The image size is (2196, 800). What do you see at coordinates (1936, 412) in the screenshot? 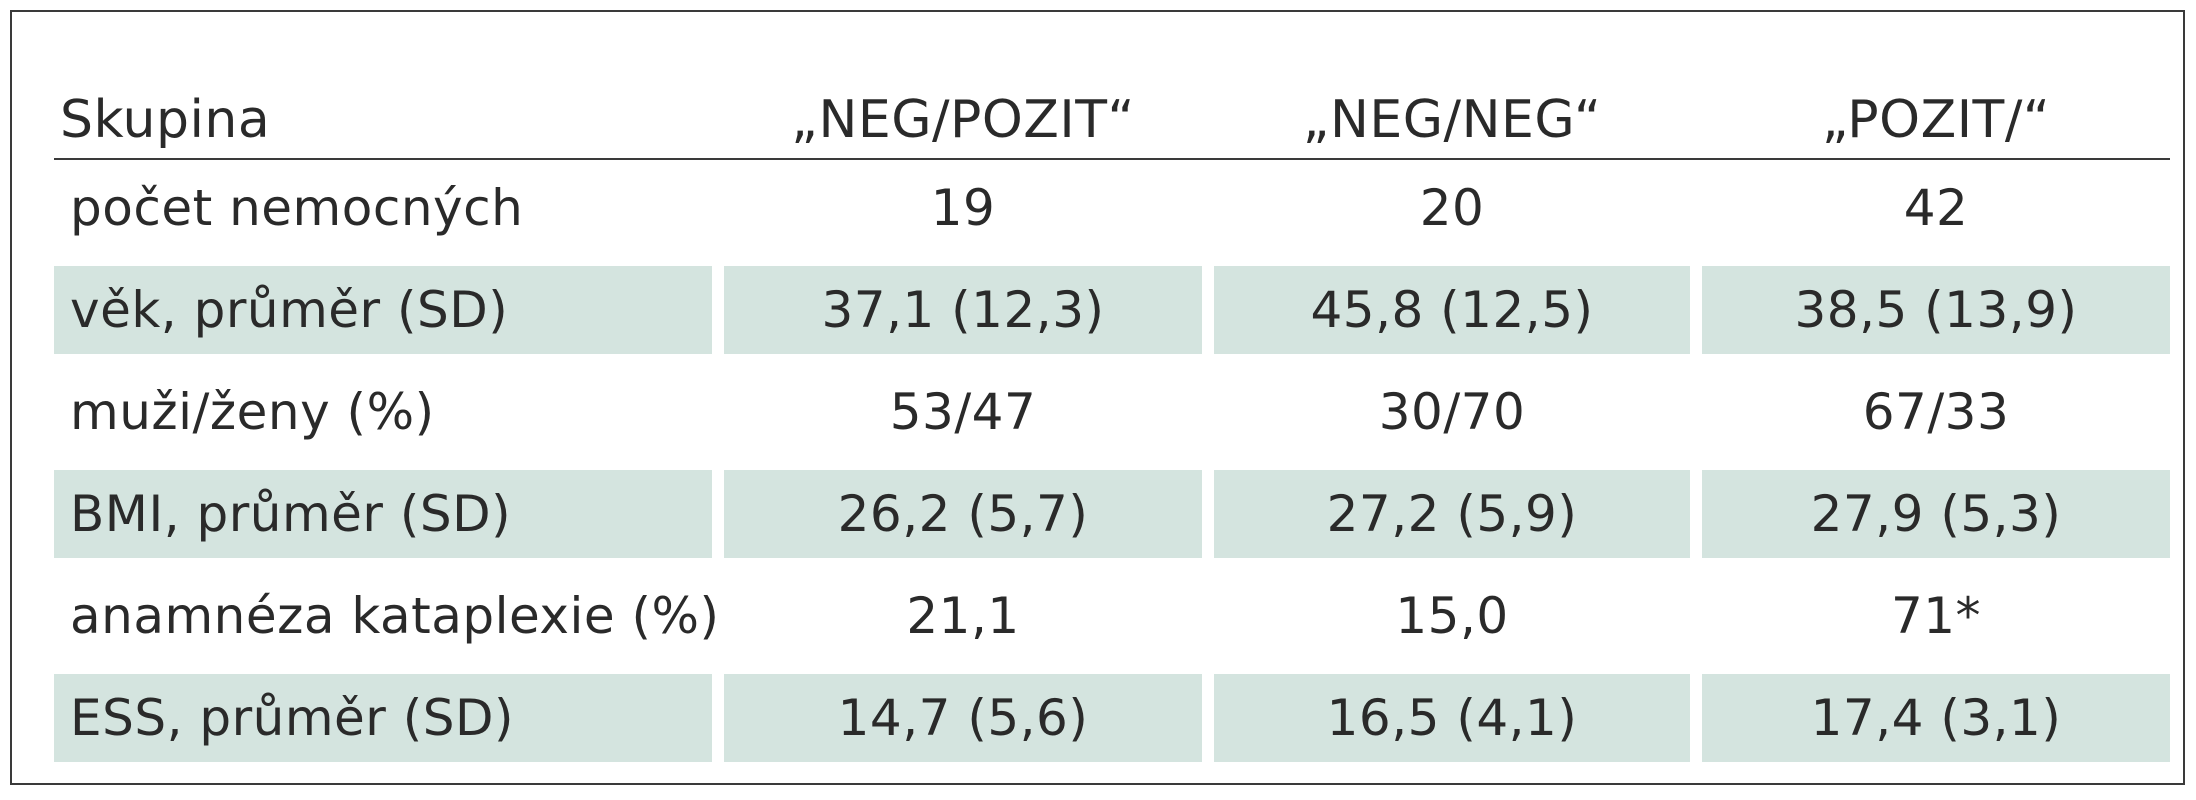
I see `row-value-pozit: 67/33` at bounding box center [1936, 412].